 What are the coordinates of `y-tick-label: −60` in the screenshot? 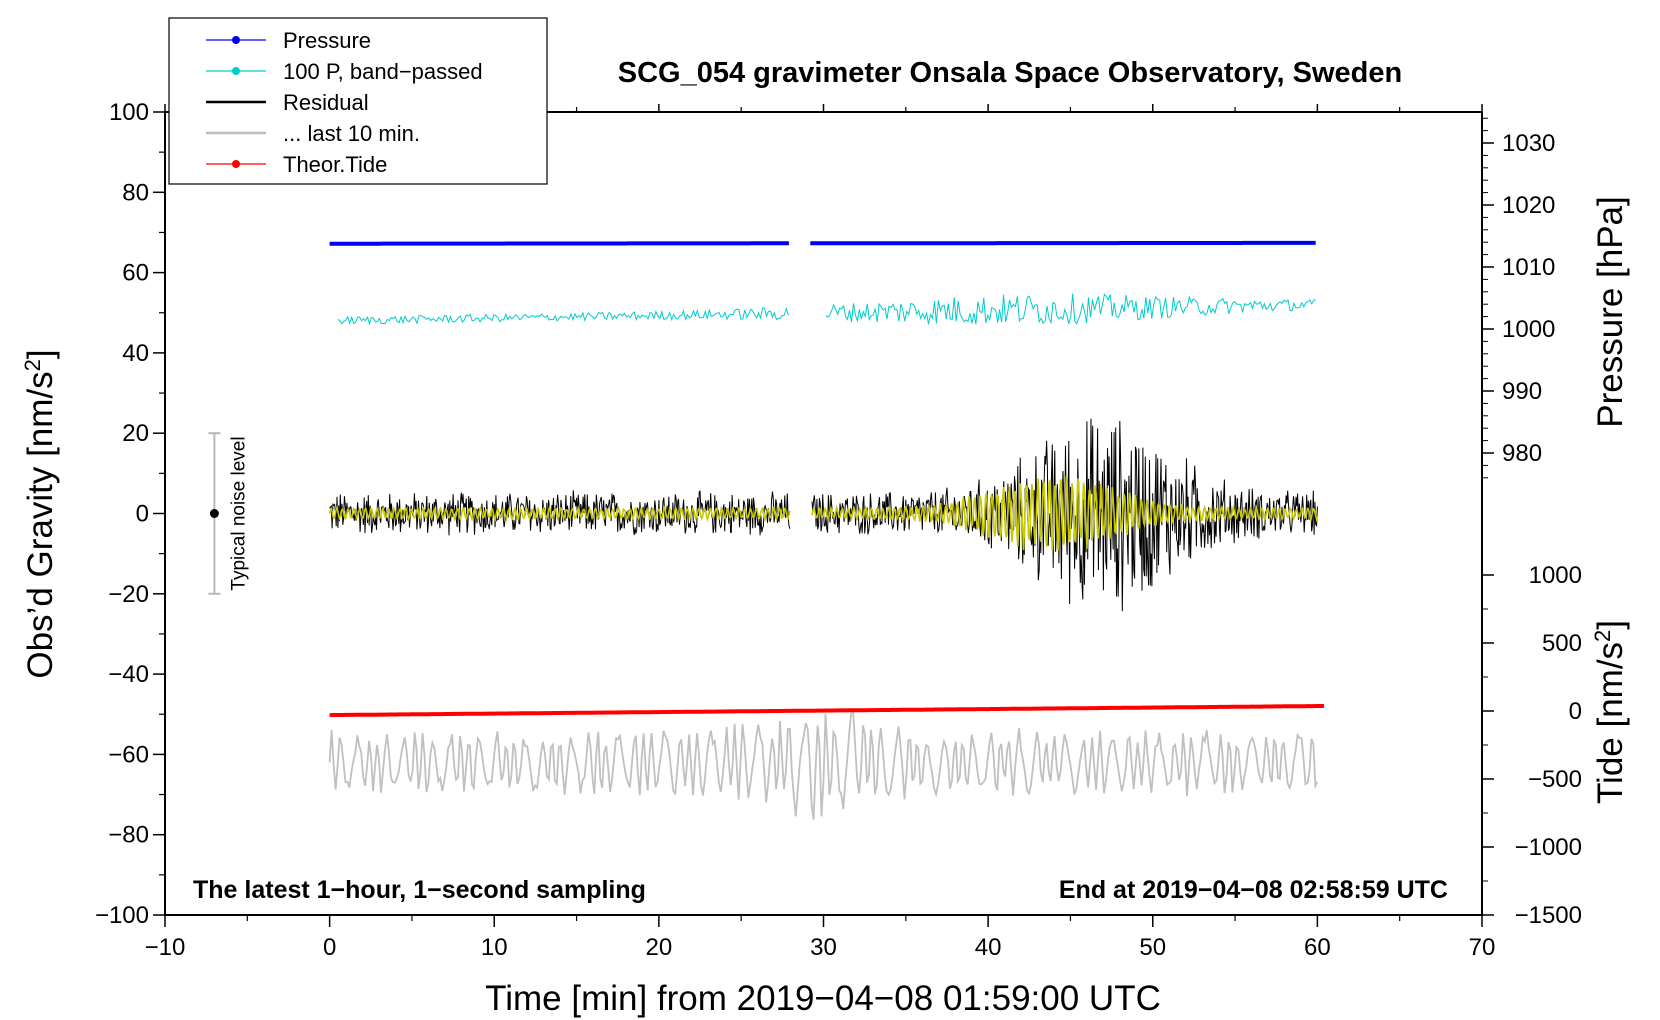 It's located at (128, 754).